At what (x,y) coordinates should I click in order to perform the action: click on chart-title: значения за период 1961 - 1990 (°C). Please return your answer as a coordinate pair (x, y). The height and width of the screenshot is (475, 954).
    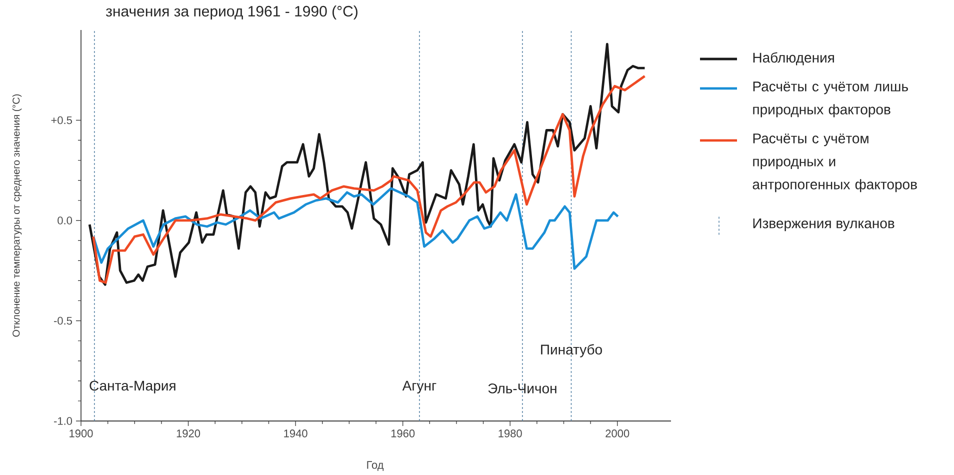
    Looking at the image, I should click on (232, 13).